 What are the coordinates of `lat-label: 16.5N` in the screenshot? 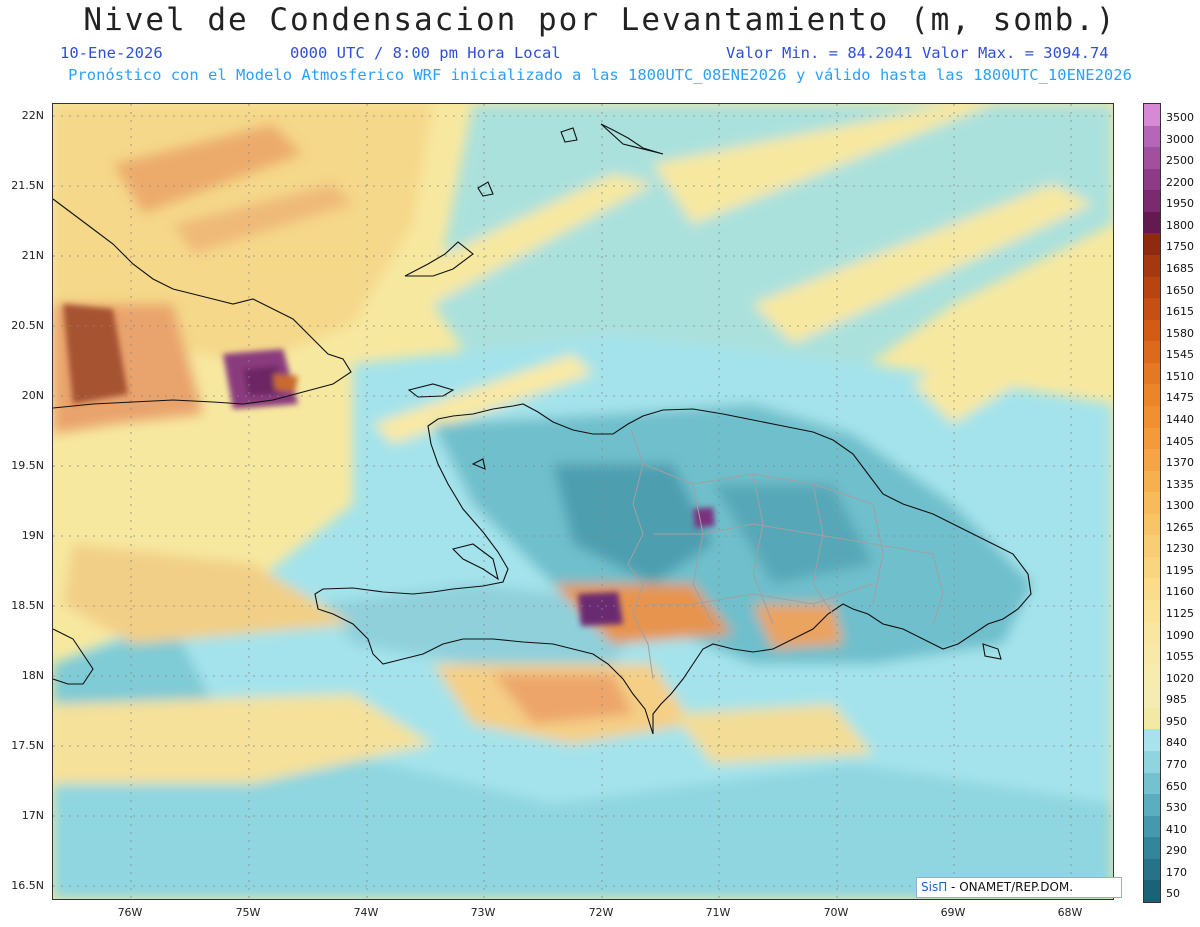 It's located at (27, 885).